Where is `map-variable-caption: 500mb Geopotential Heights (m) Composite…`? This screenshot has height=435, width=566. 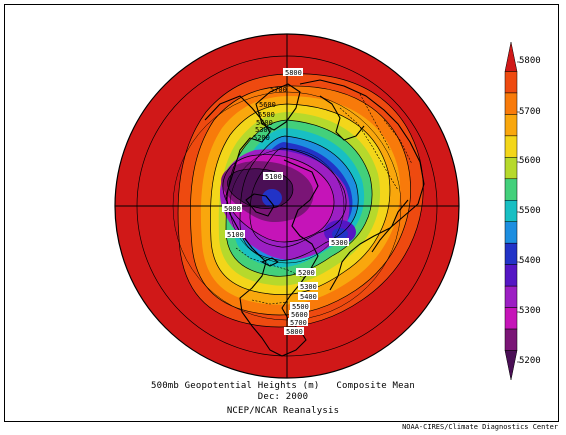 map-variable-caption: 500mb Geopotential Heights (m) Composite… is located at coordinates (283, 386).